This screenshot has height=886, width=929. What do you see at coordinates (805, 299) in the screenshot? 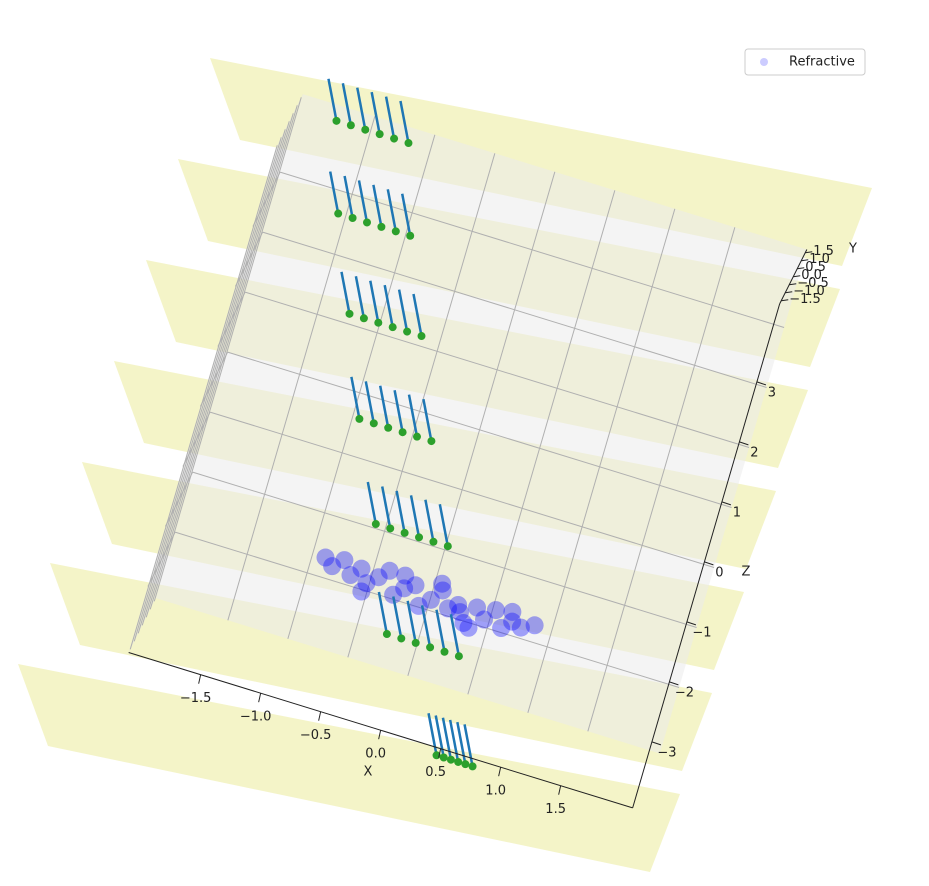
I see `y-tick-label: −1.5` at bounding box center [805, 299].